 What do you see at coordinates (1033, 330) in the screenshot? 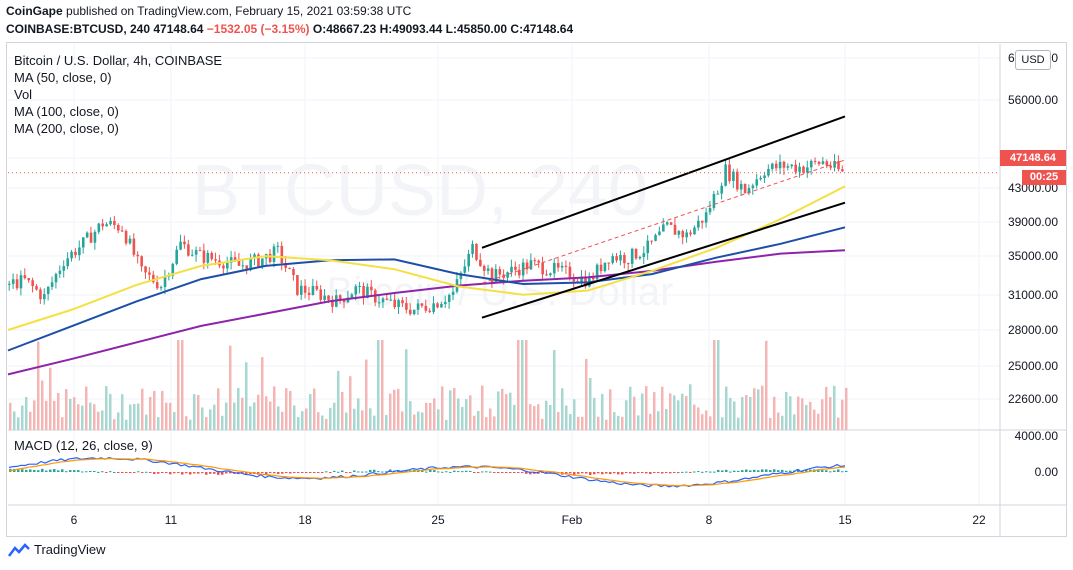
I see `price-tick-label: 28000.00` at bounding box center [1033, 330].